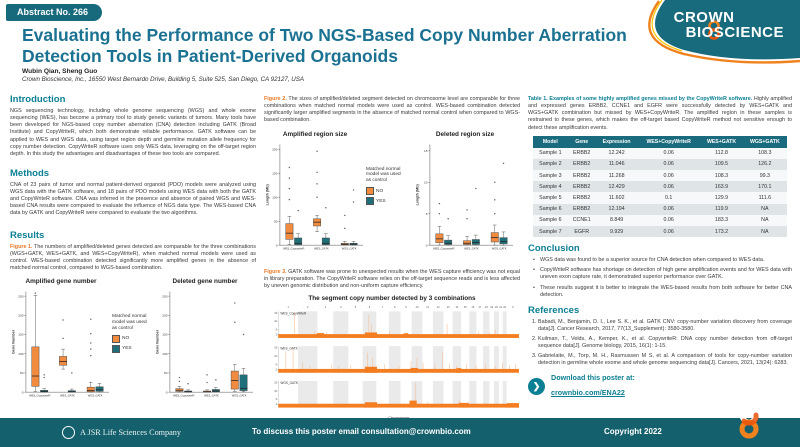 The height and width of the screenshot is (447, 800). Describe the element at coordinates (315, 134) in the screenshot. I see `figure2-amplified-title: Amplified region size` at that location.